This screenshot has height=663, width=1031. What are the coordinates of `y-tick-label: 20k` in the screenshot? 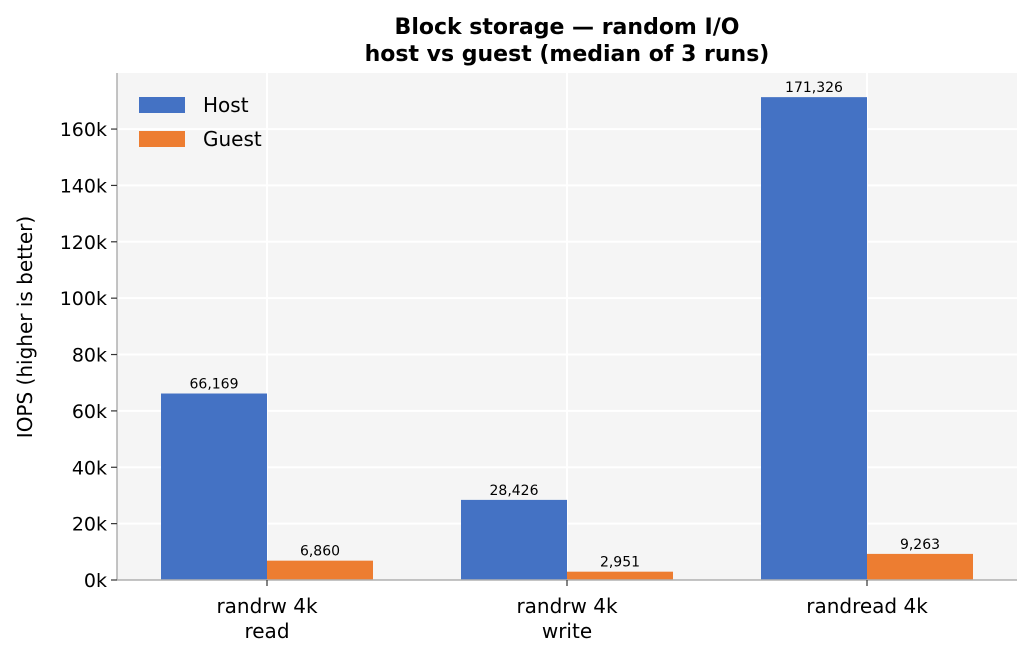 It's located at (89, 525).